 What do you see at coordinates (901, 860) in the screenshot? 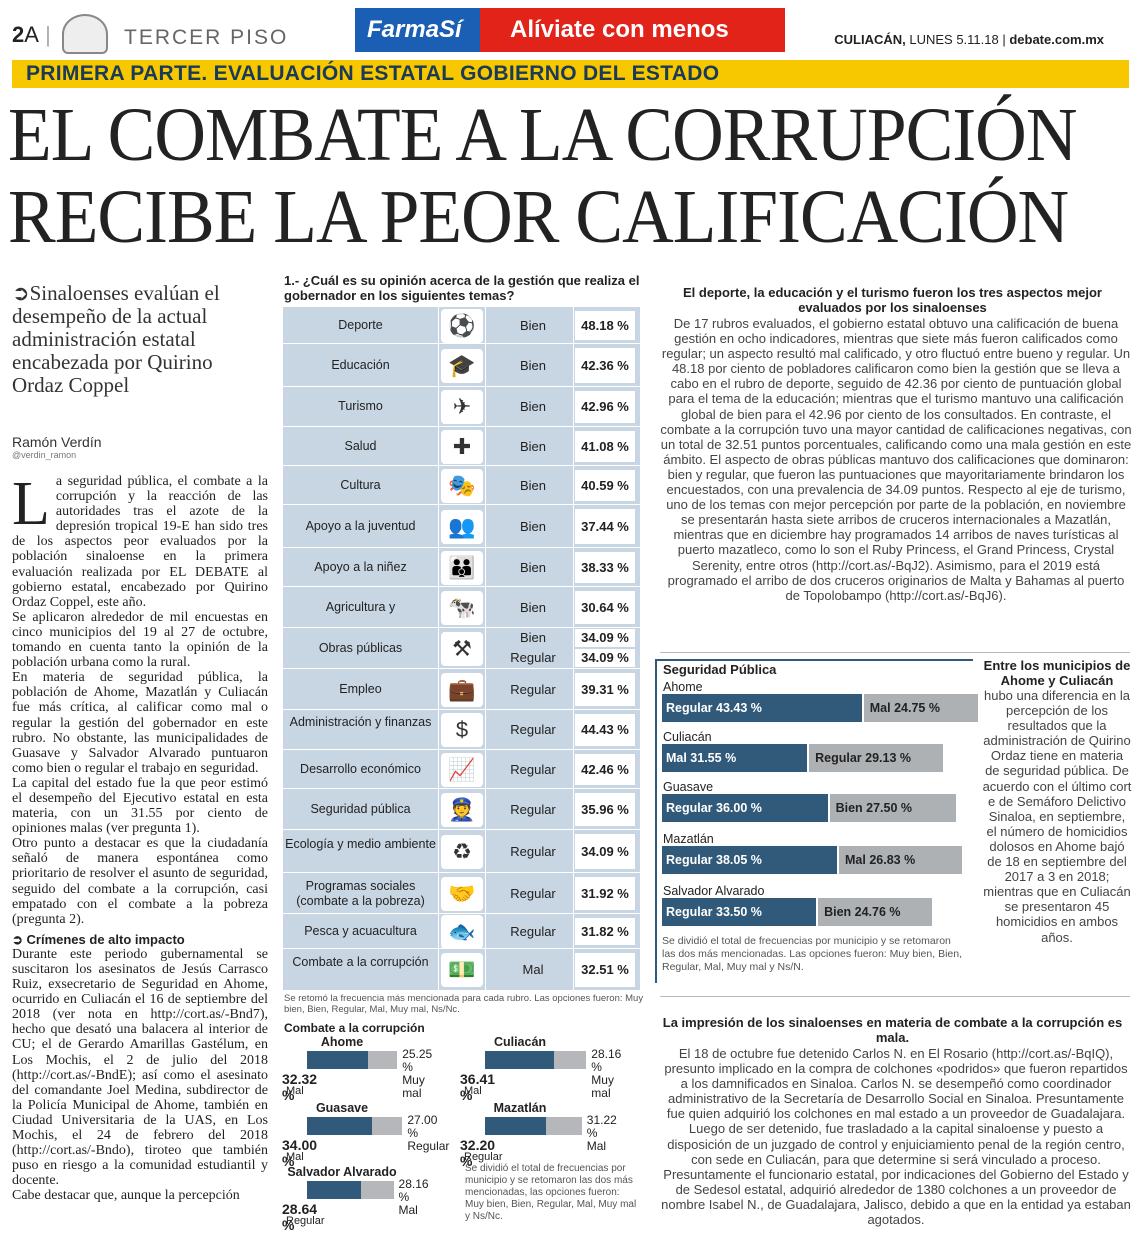
I see `bar-secondary: Mal 26.83 %` at bounding box center [901, 860].